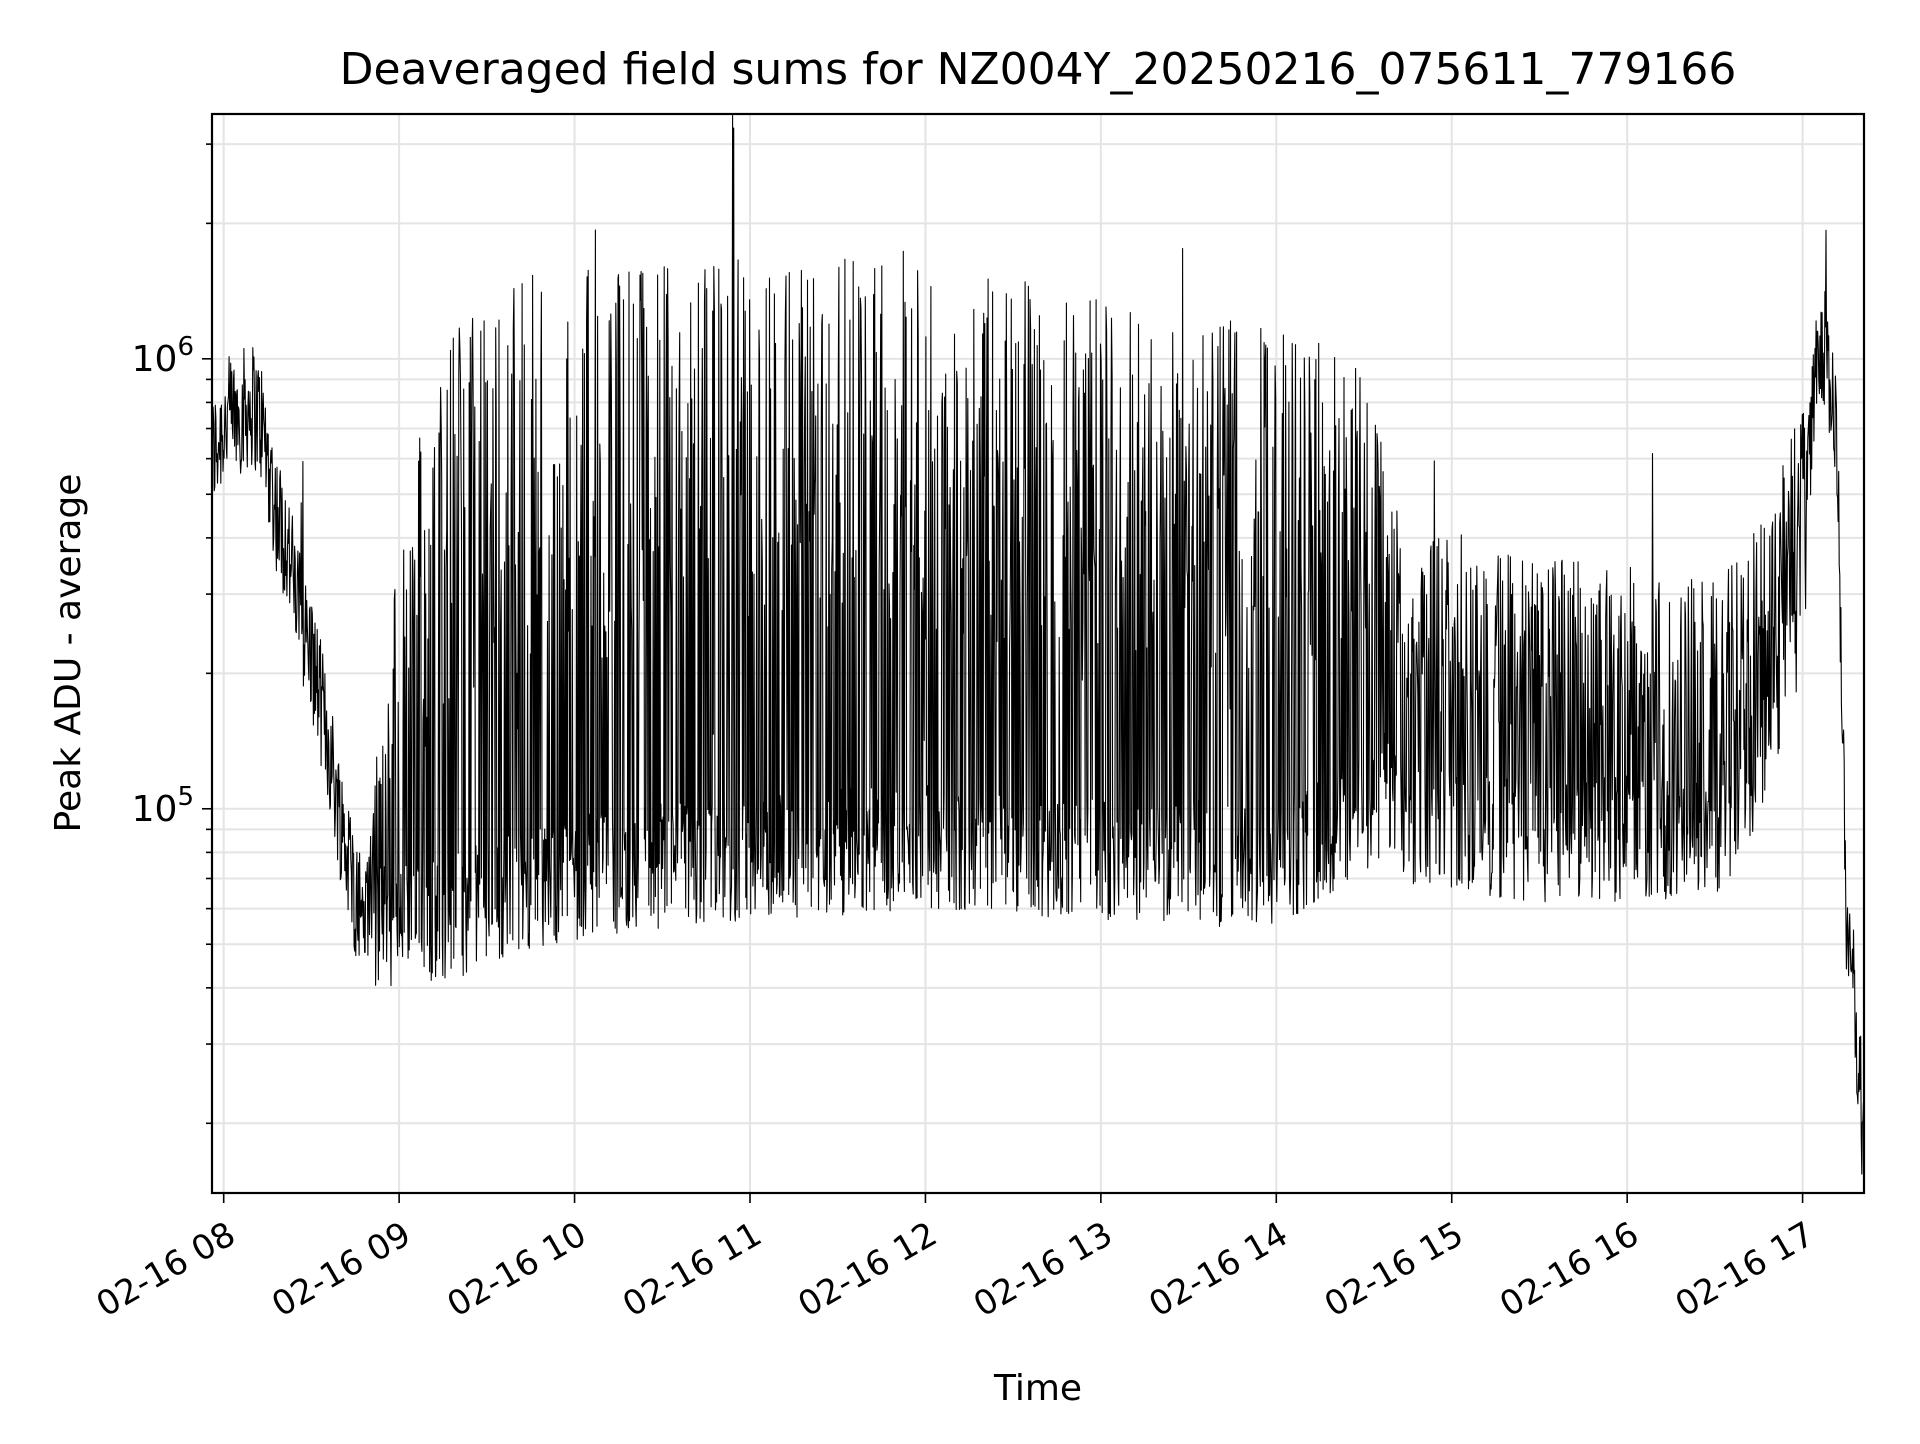 The height and width of the screenshot is (1444, 1920). What do you see at coordinates (68, 653) in the screenshot?
I see `y-axis-label: Peak ADU - average` at bounding box center [68, 653].